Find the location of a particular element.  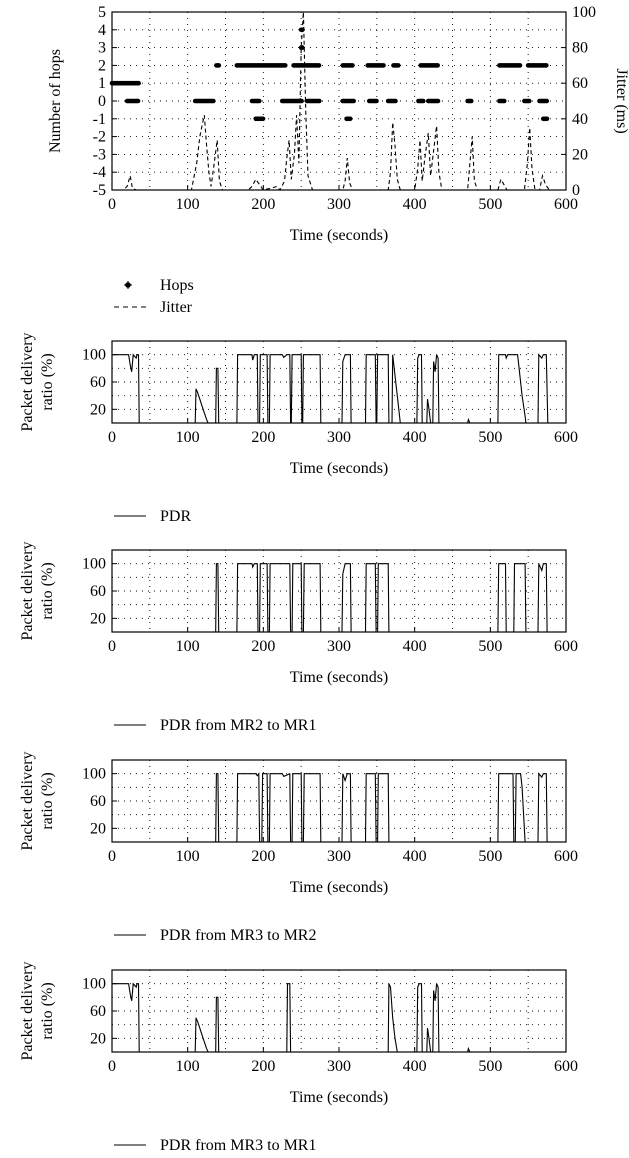

legend: Hops Jitter is located at coordinates (154, 296).